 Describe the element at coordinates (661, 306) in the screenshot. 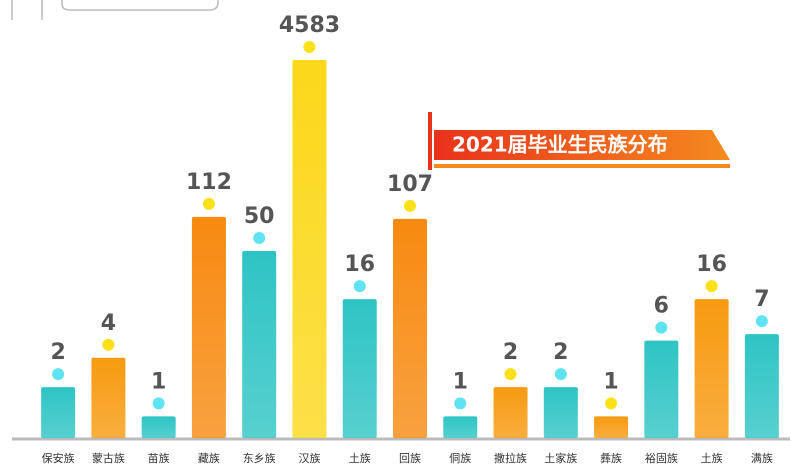

I see `value-label: 6` at that location.